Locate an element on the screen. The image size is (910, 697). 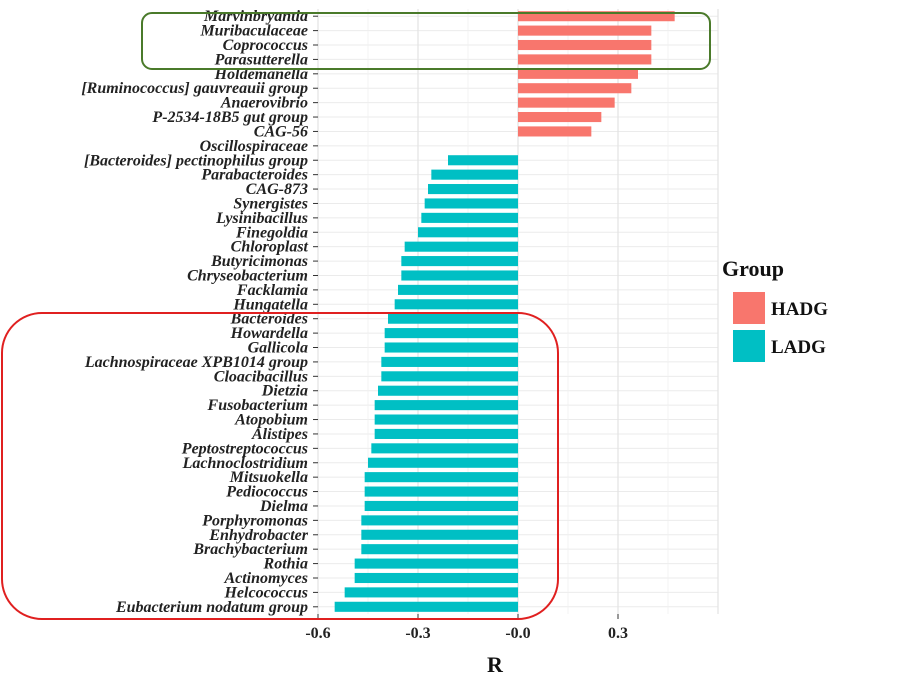
category-label: [Ruminococcus] gauvreauii group is located at coordinates (194, 88).